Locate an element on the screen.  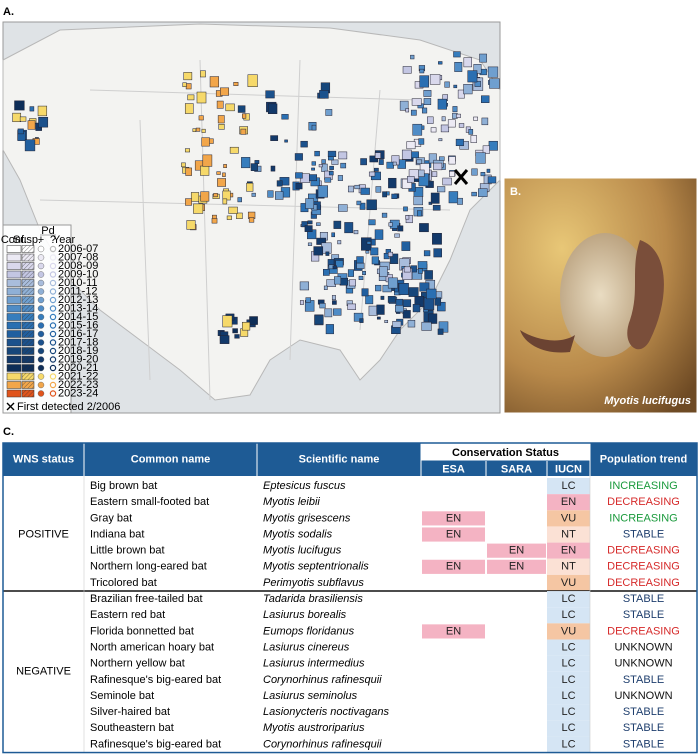
legend-year: 2023-24 is located at coordinates (78, 393).